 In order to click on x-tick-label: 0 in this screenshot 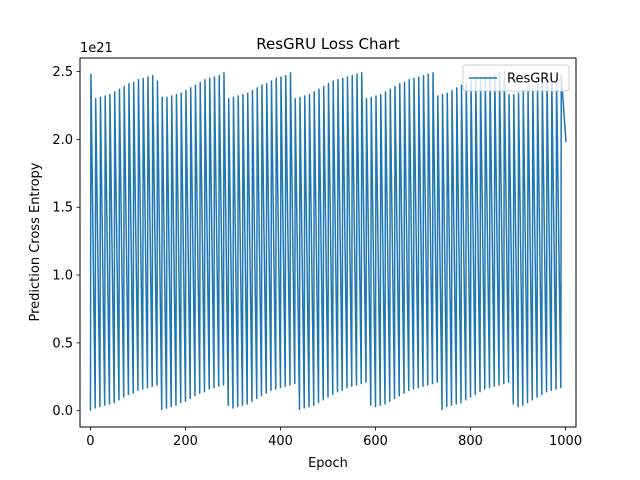, I will do `click(90, 441)`.